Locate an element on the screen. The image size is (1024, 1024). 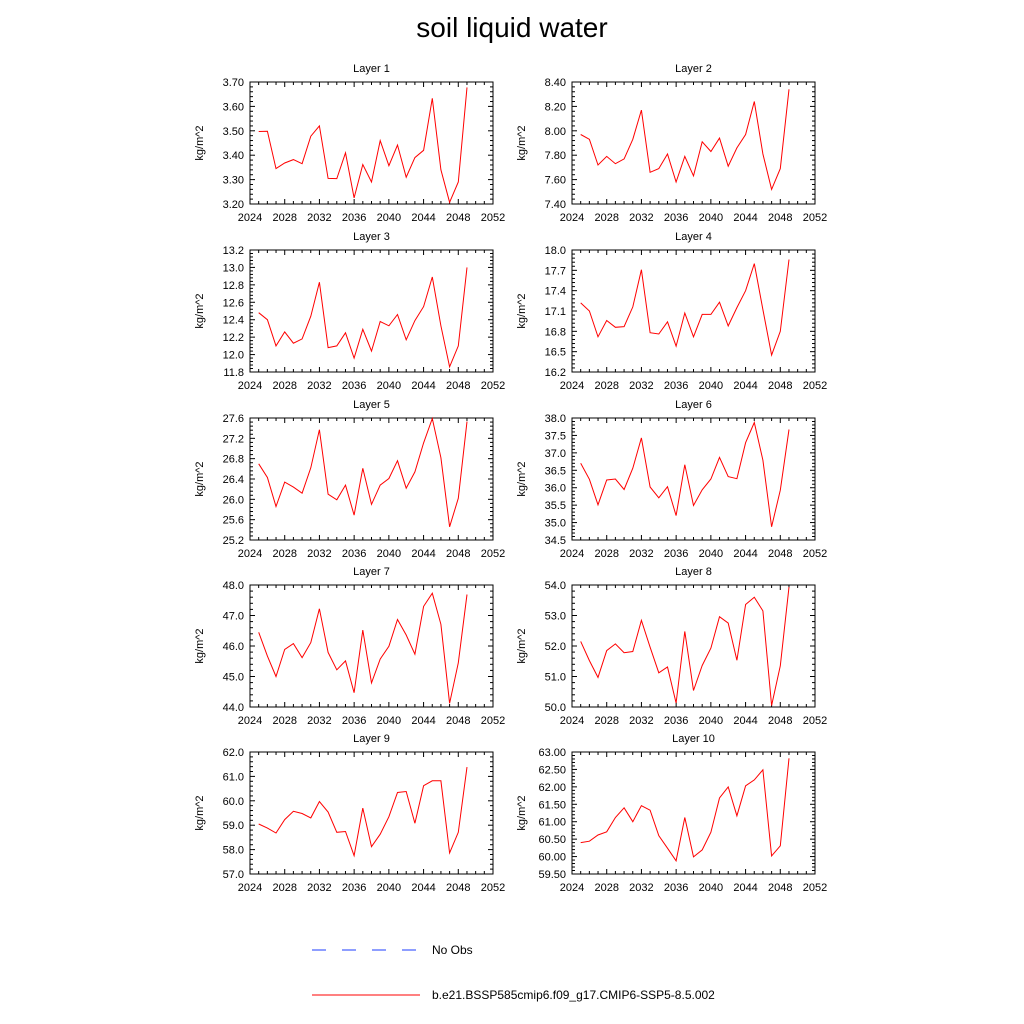
y-tick-label: 8.20 is located at coordinates (555, 107).